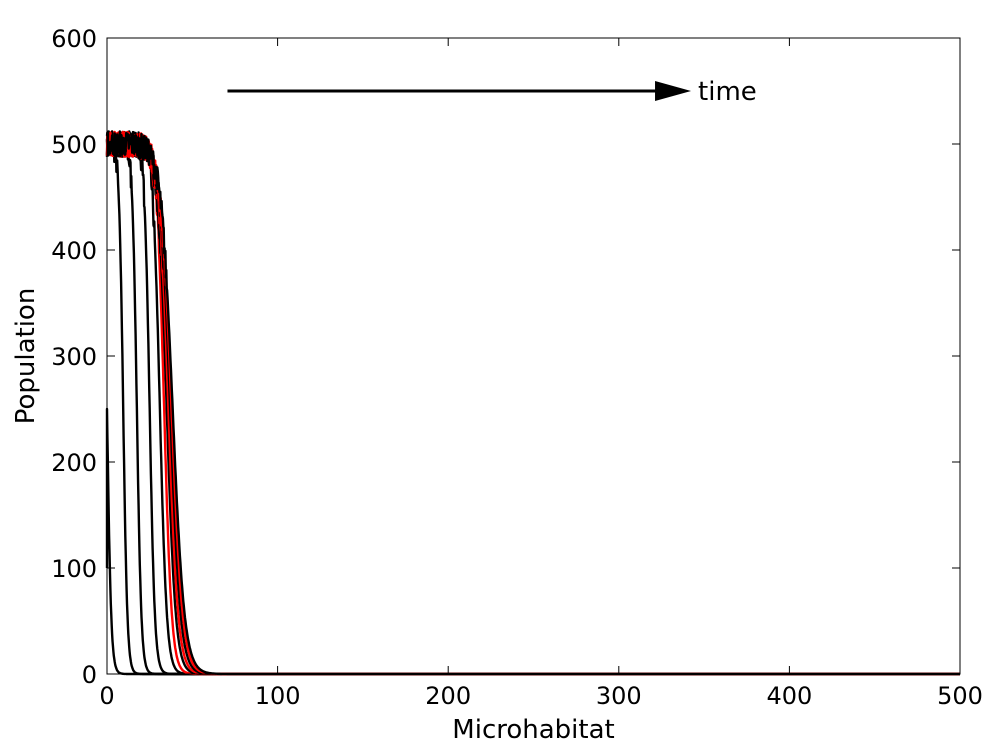 Image resolution: width=1000 pixels, height=750 pixels. I want to click on x-axis-label: Microhabitat, so click(533, 730).